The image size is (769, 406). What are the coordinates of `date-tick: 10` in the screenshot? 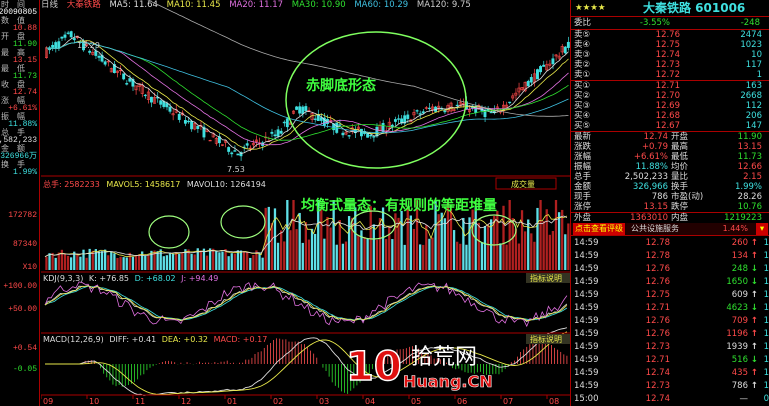 It's located at (94, 401).